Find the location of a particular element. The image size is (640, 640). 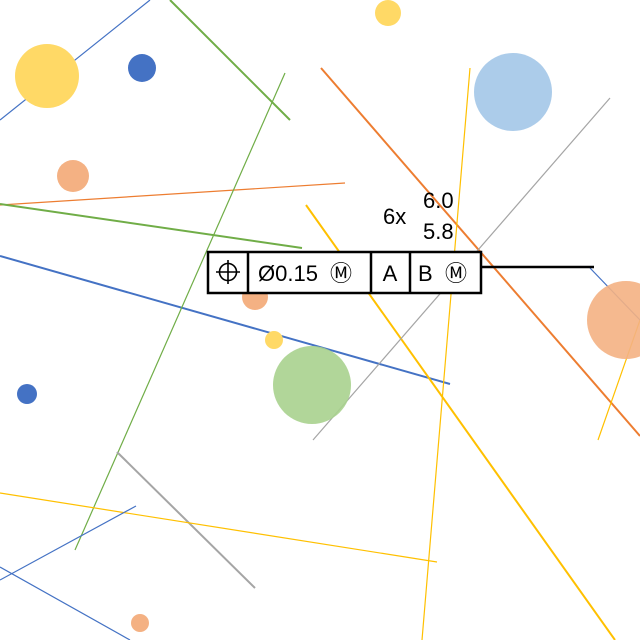

fcf-tolerance: Ø0.15 is located at coordinates (288, 273).